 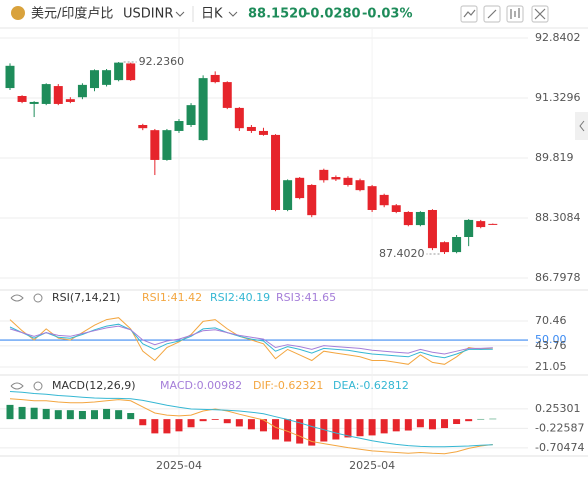 I want to click on y-tick-label: 43.76, so click(x=551, y=345).